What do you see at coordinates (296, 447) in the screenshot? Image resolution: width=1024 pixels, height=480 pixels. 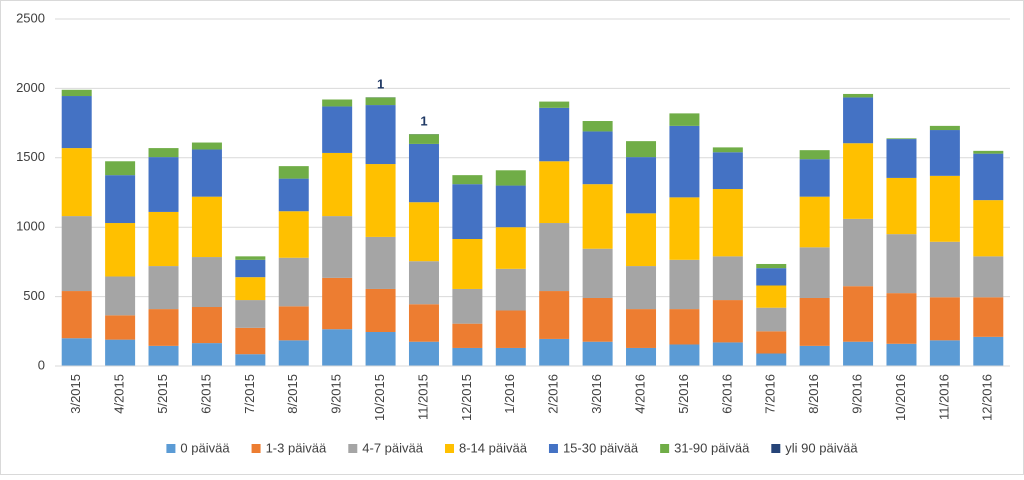 I see `legend-label: 1-3 päivää` at bounding box center [296, 447].